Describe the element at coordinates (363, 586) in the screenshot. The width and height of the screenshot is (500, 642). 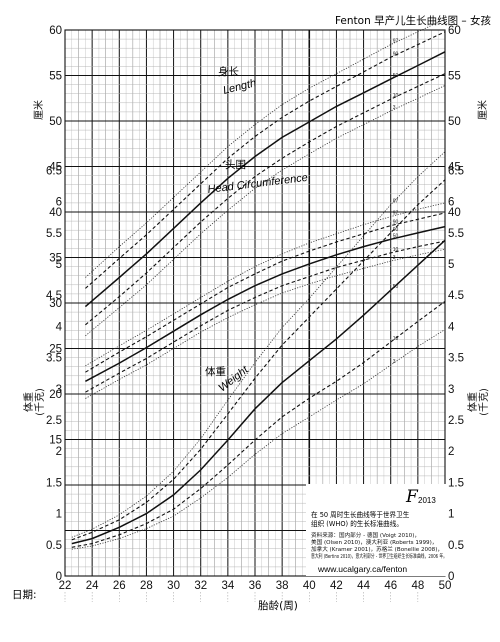
I see `x-tick-label: 44` at that location.